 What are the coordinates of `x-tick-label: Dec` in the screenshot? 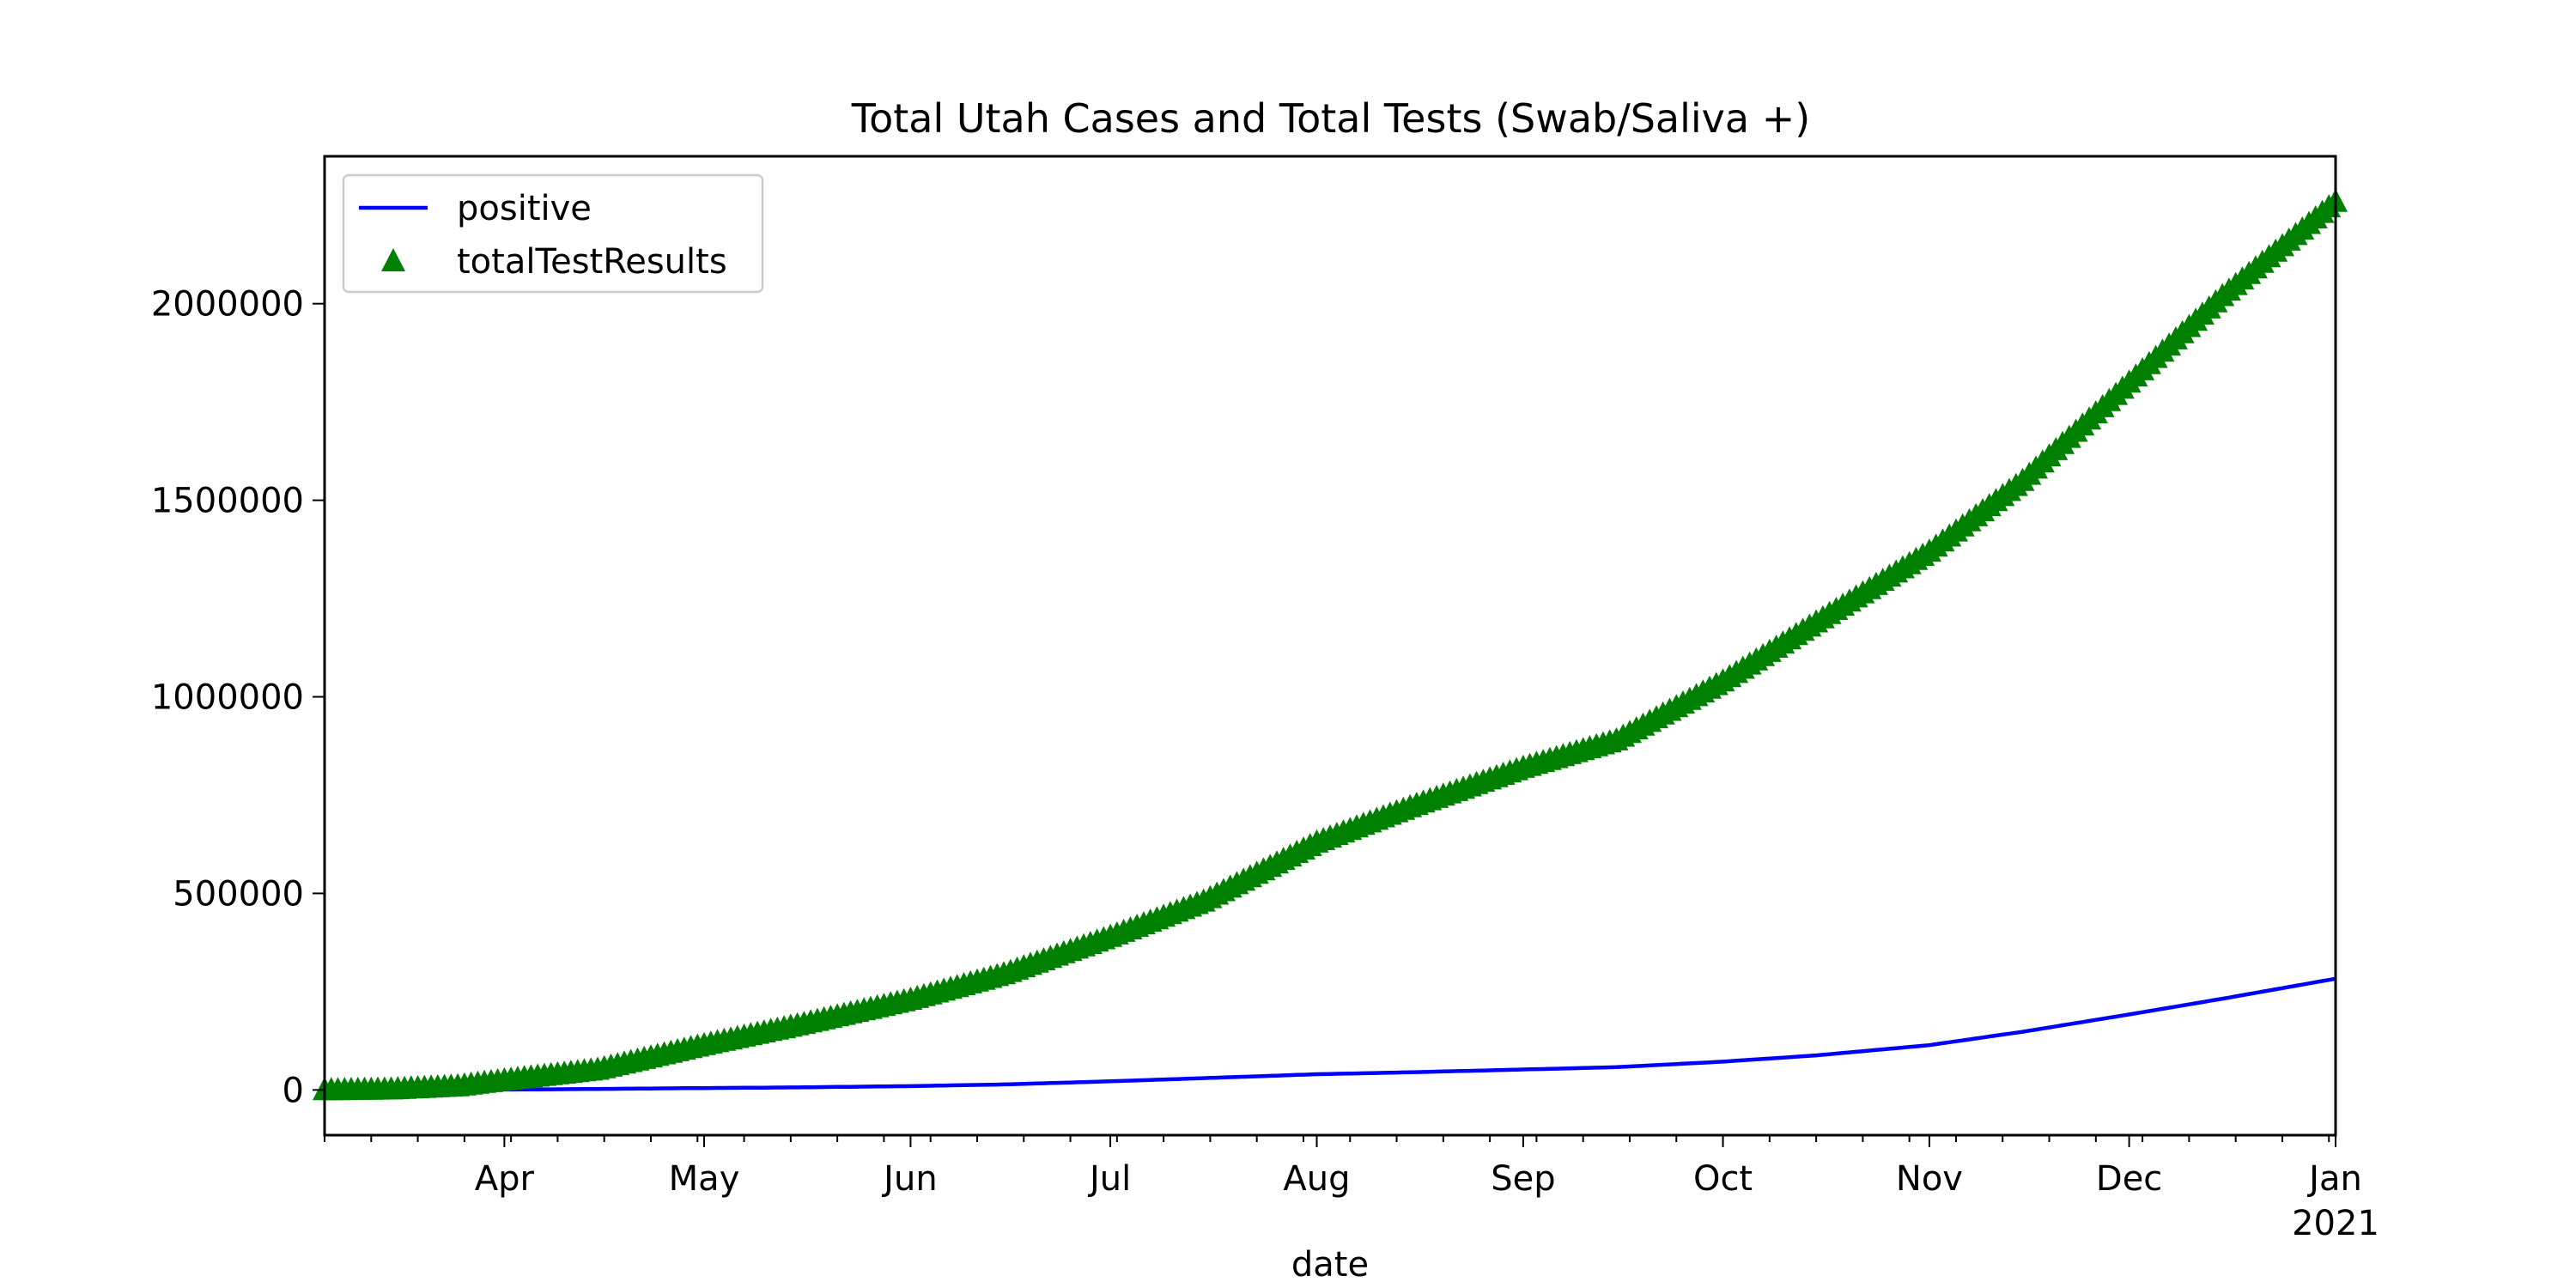 It's located at (2129, 1179).